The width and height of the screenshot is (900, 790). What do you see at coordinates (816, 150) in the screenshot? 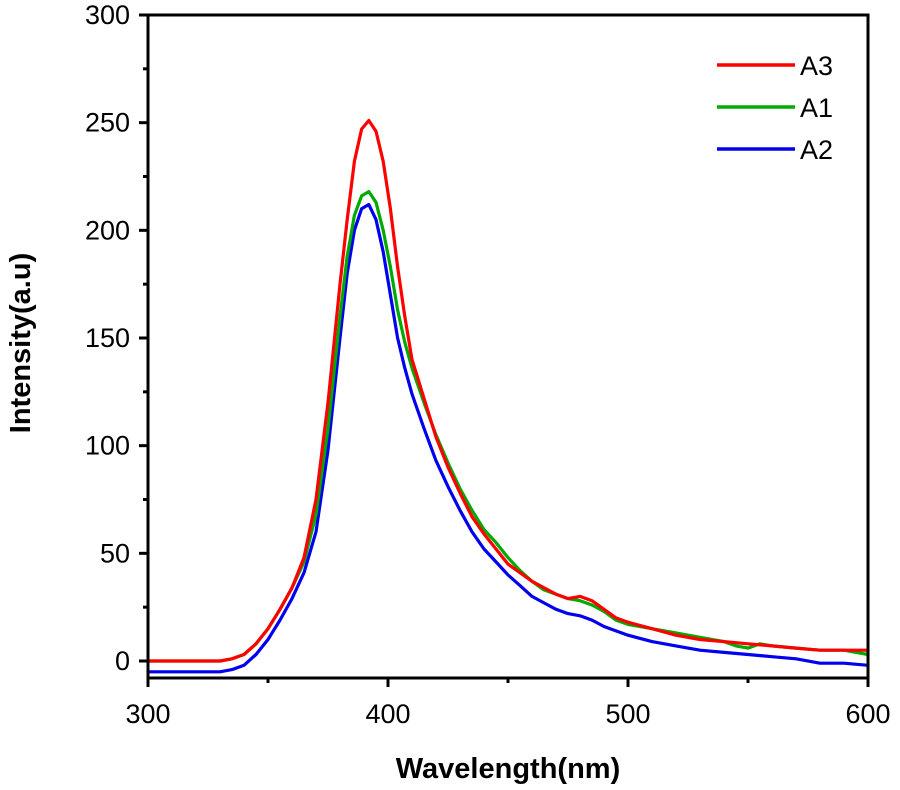
I see `legend-label-a2: A2` at bounding box center [816, 150].